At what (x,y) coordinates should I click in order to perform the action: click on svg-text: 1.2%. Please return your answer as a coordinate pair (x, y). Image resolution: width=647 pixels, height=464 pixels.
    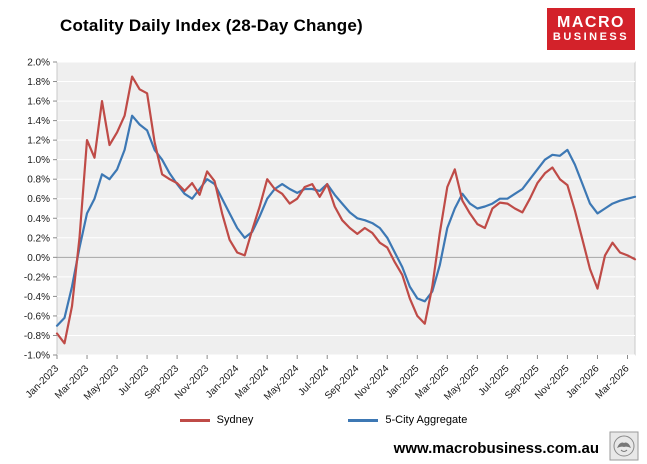
    Looking at the image, I should click on (38, 141).